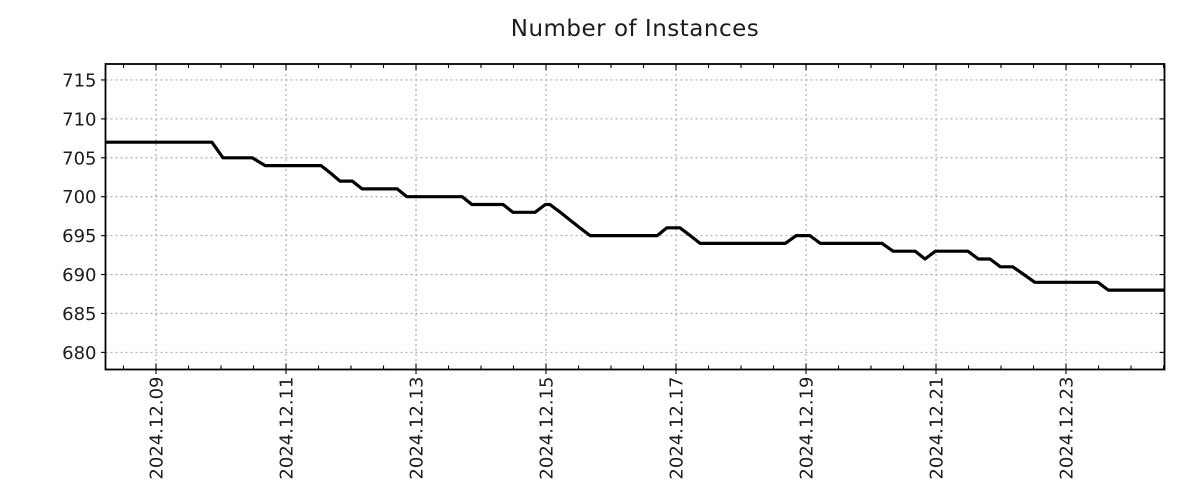  I want to click on x-tick-label: 2024.12.15, so click(547, 428).